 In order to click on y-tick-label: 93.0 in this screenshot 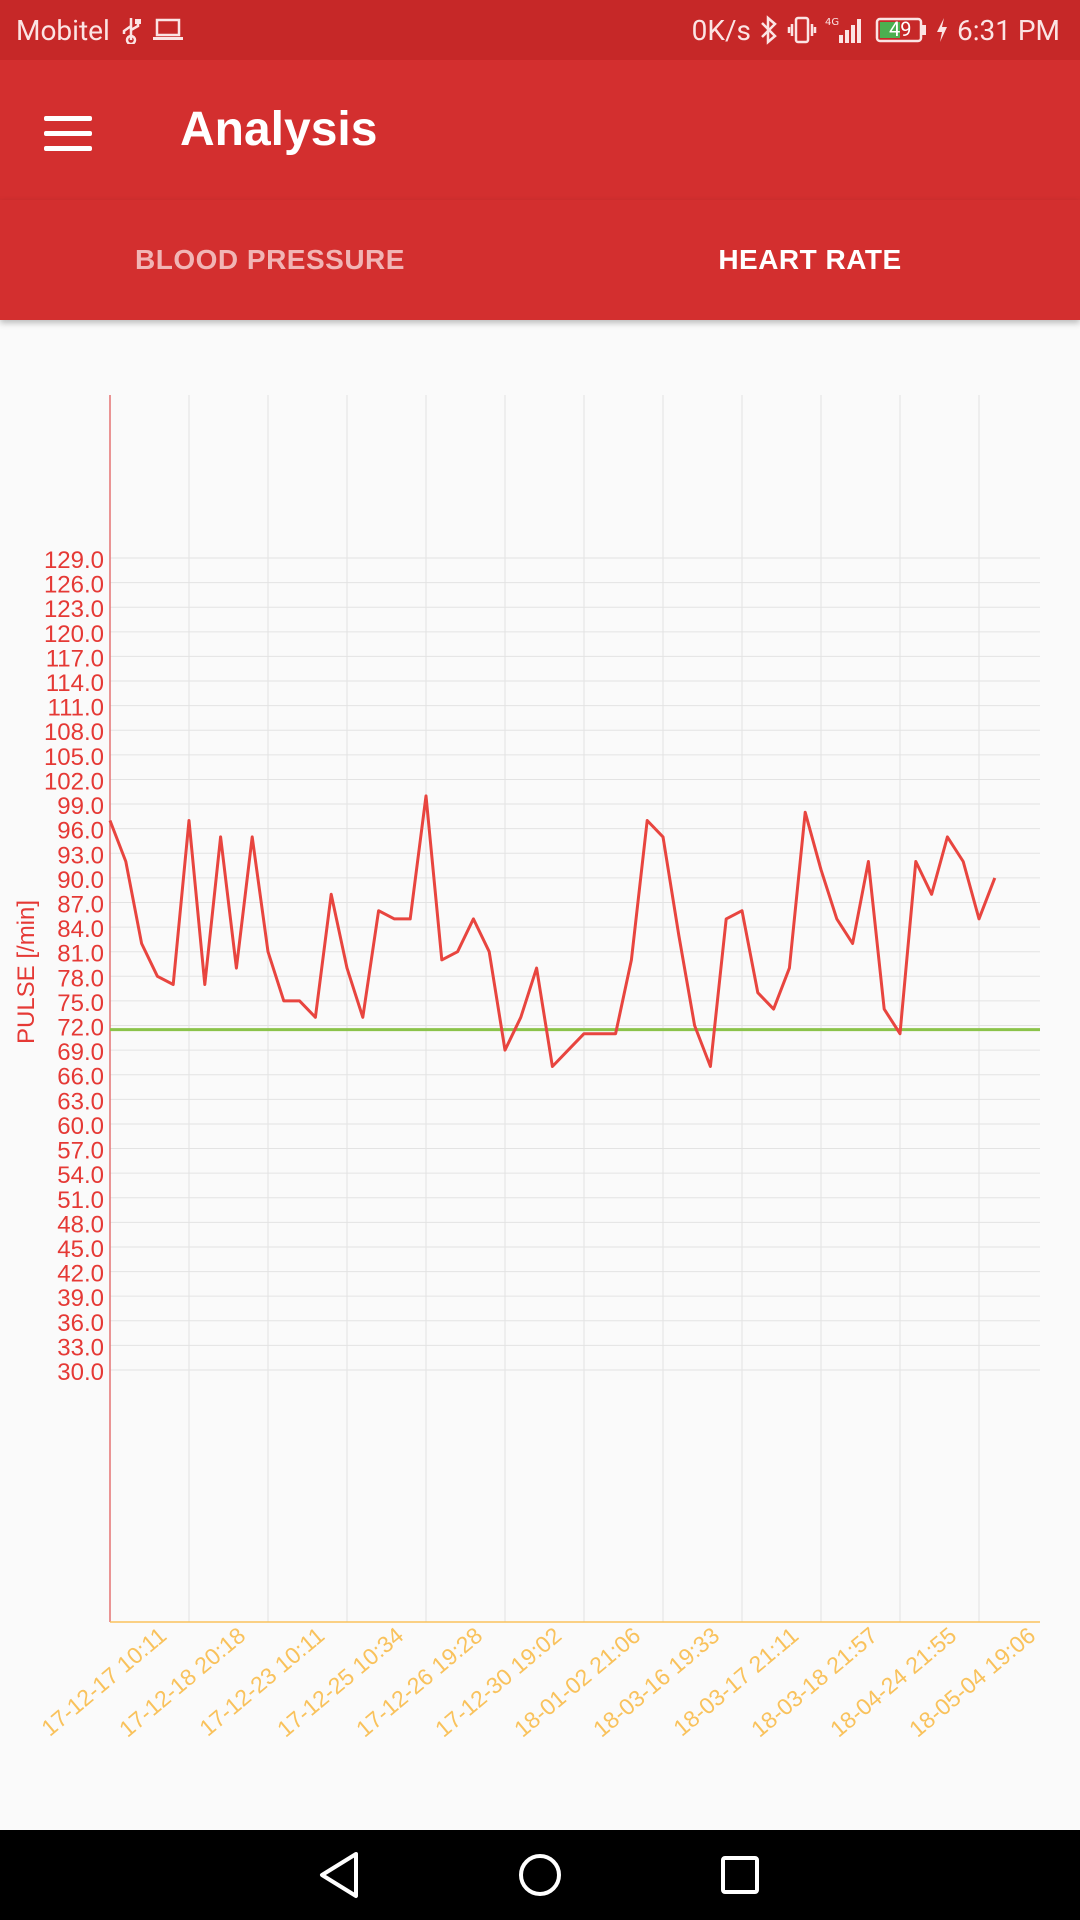, I will do `click(80, 855)`.